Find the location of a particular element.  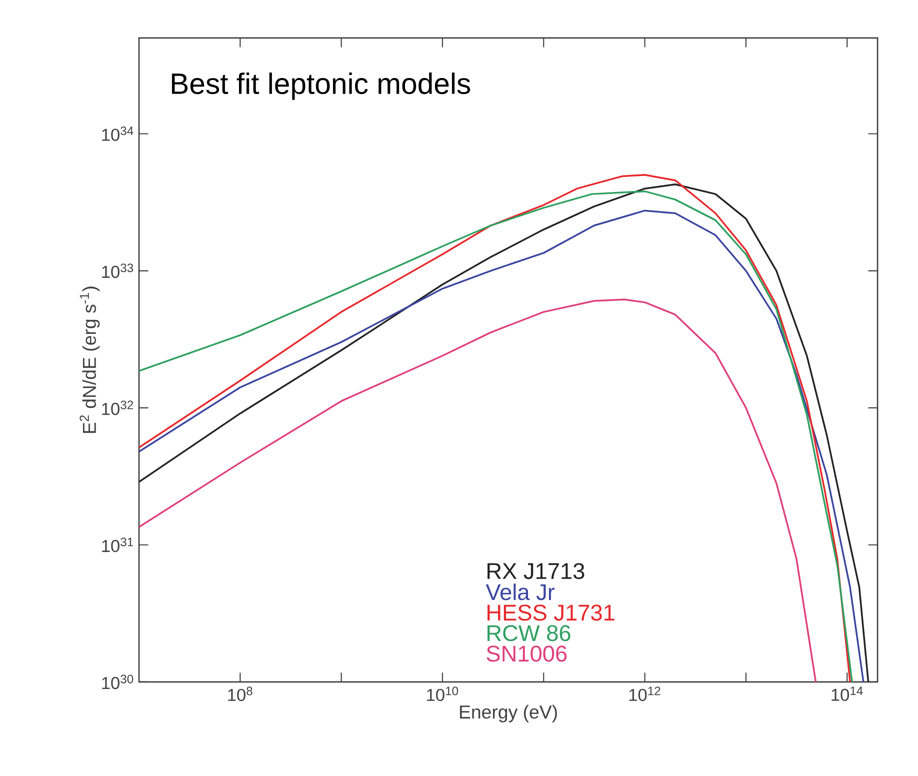

x-tick-label: 10$^{14}$ is located at coordinates (847, 693).